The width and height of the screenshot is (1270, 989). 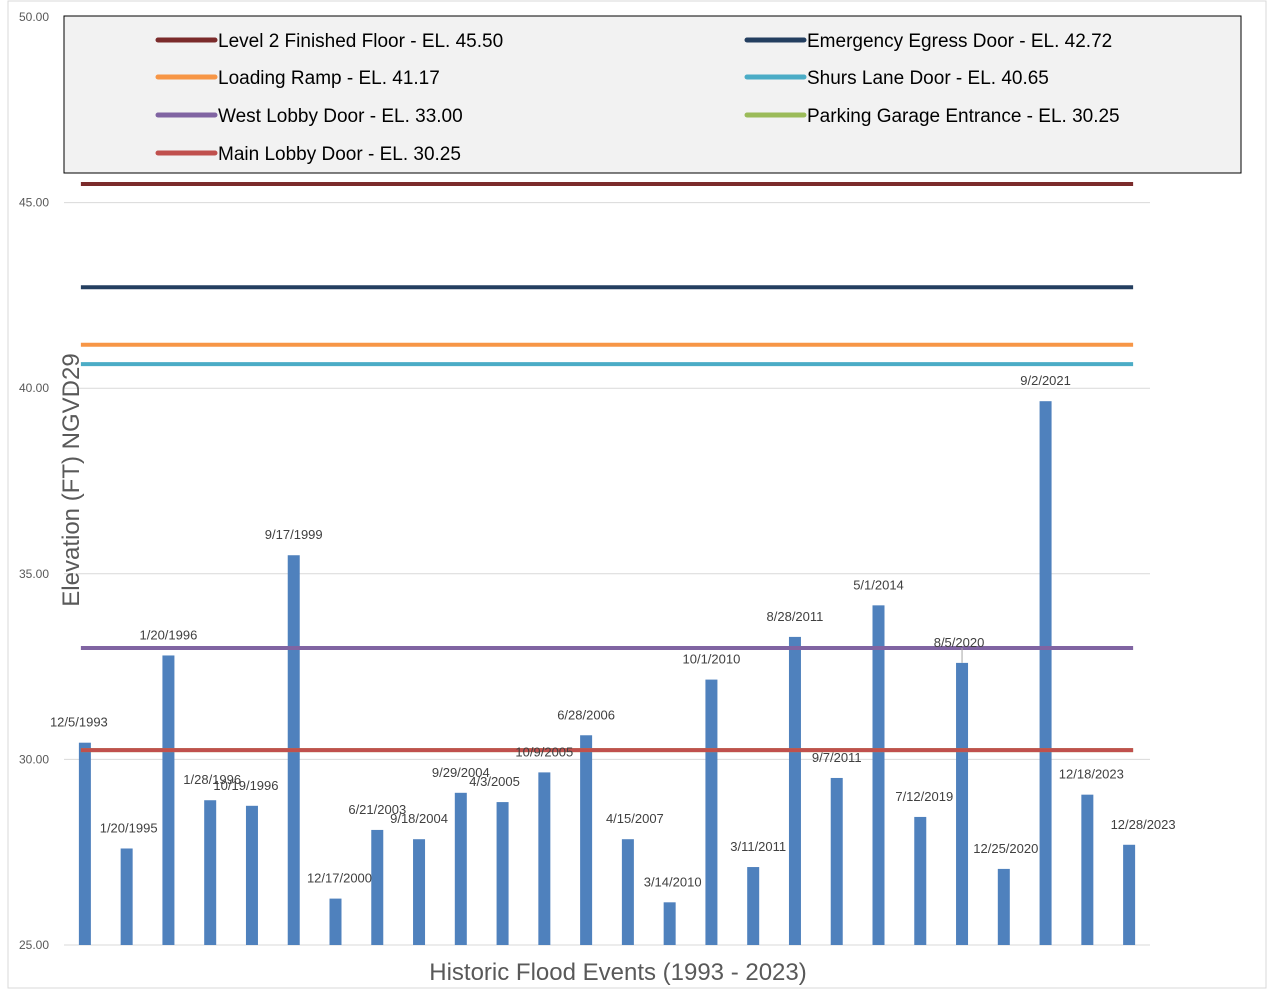 I want to click on bar-date-label: 8/28/2011, so click(x=795, y=616).